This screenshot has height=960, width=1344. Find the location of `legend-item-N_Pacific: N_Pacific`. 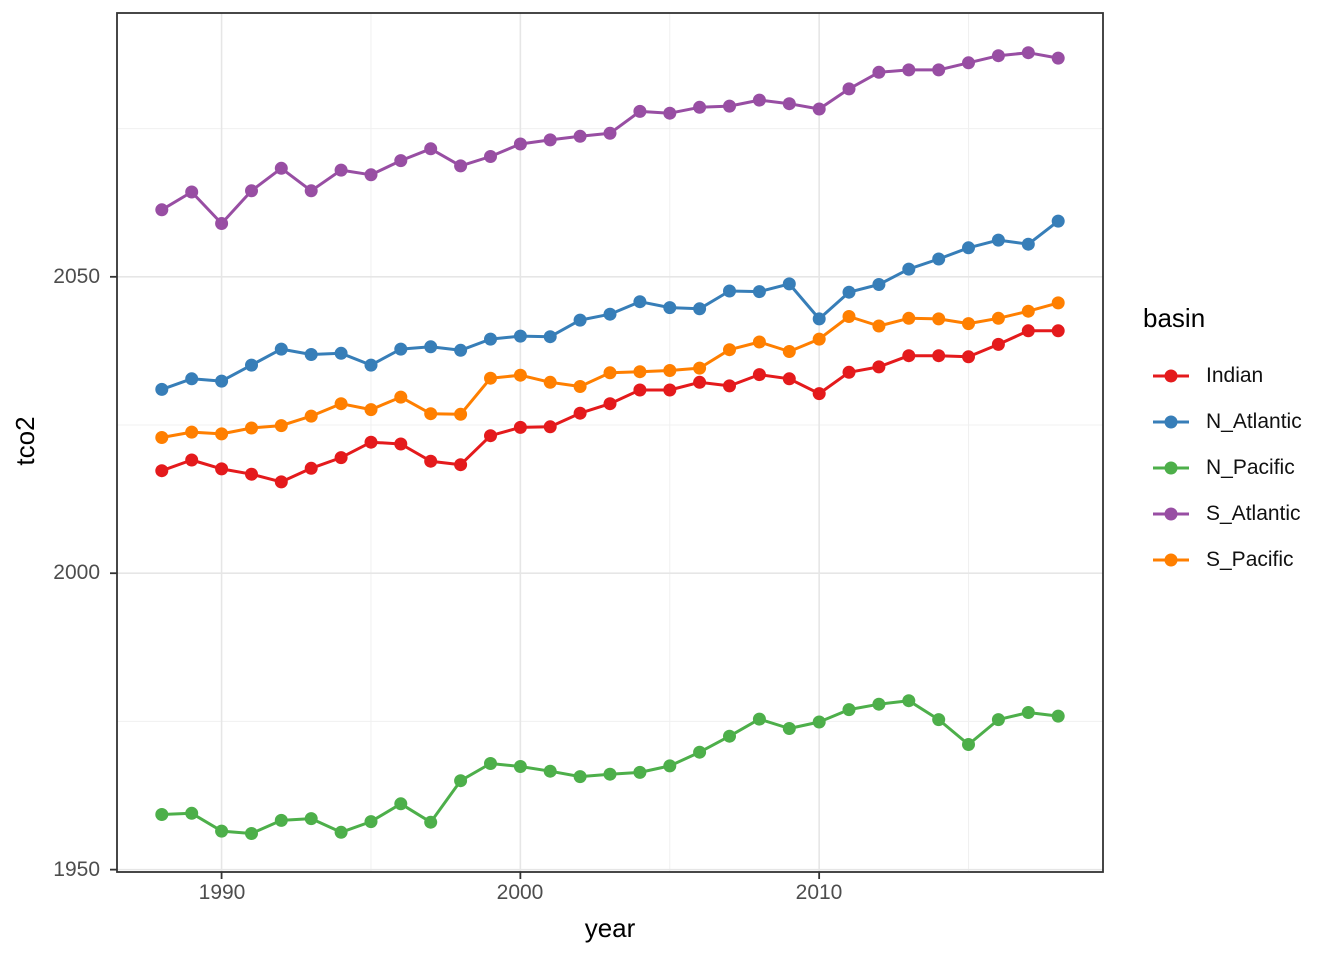

legend-item-N_Pacific: N_Pacific is located at coordinates (1227, 468).